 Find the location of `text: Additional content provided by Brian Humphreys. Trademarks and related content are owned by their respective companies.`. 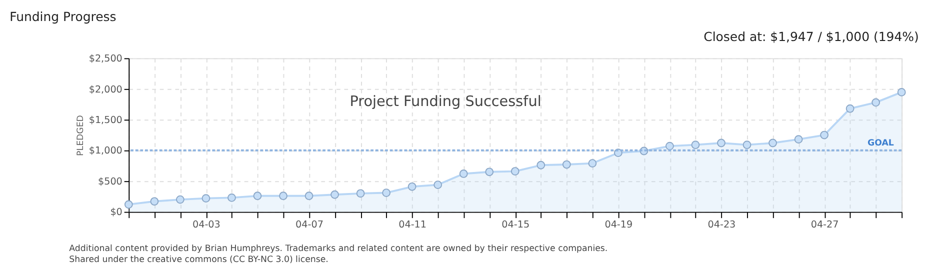

text: Additional content provided by Brian Humphreys. Trademarks and related content are owned by their respective companies. is located at coordinates (338, 249).